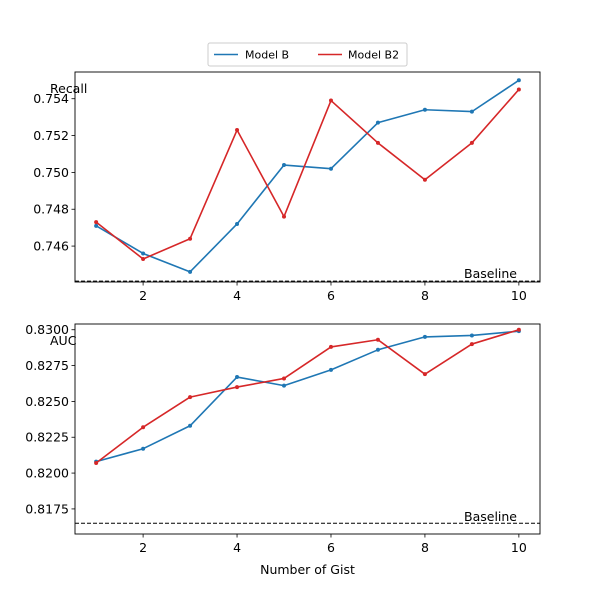  What do you see at coordinates (51, 98) in the screenshot?
I see `recall-y-tick-label-0.754: 0.754` at bounding box center [51, 98].